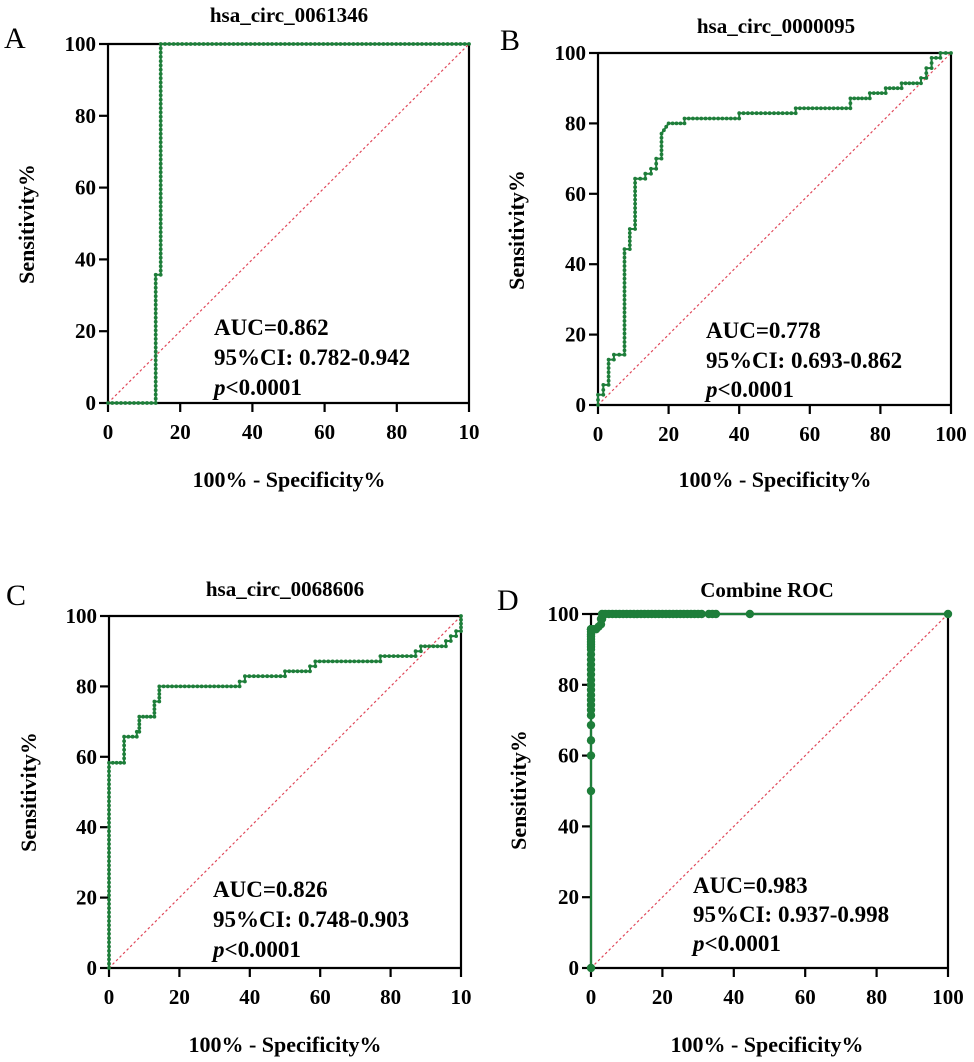 This screenshot has width=974, height=1062. Describe the element at coordinates (179, 997) in the screenshot. I see `panel-c-xtick-label: 20` at that location.